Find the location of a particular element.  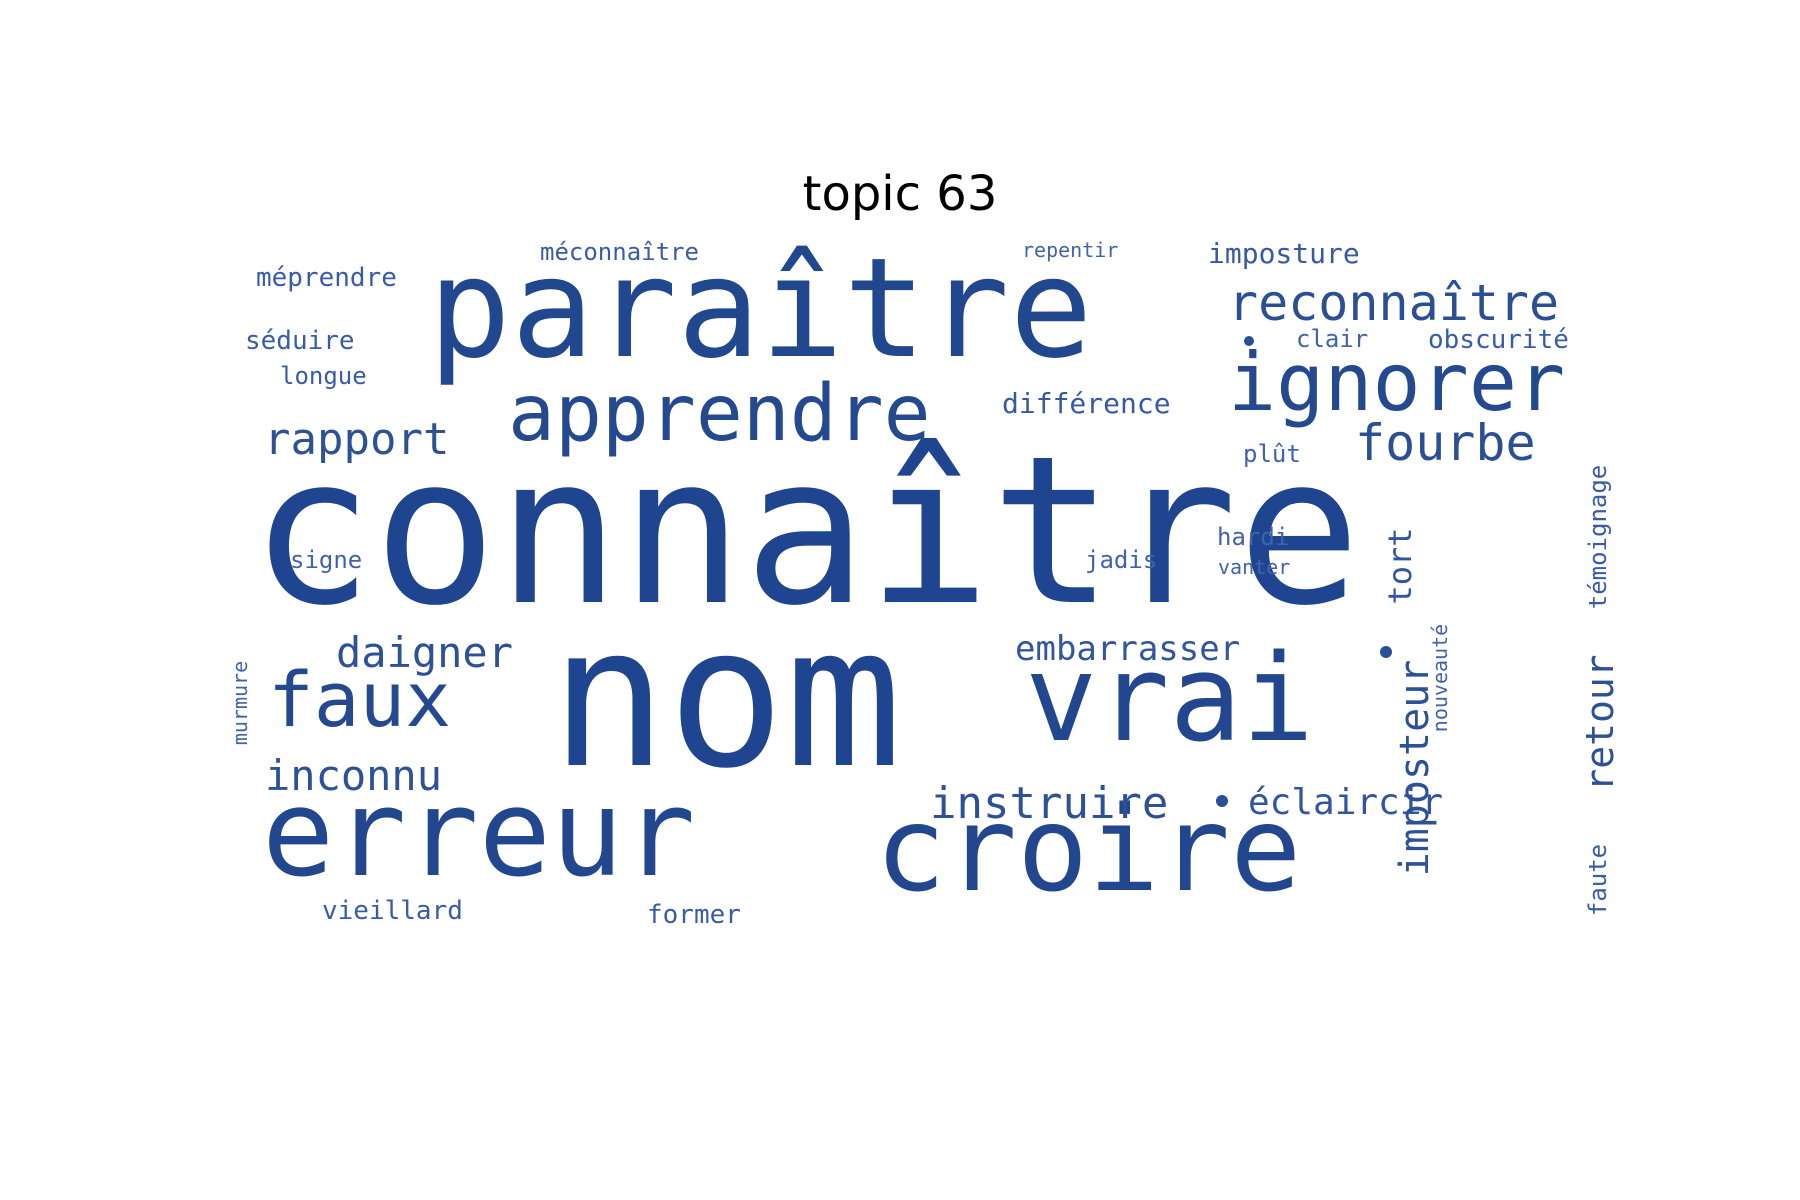

word-nom: nom is located at coordinates (726, 697).